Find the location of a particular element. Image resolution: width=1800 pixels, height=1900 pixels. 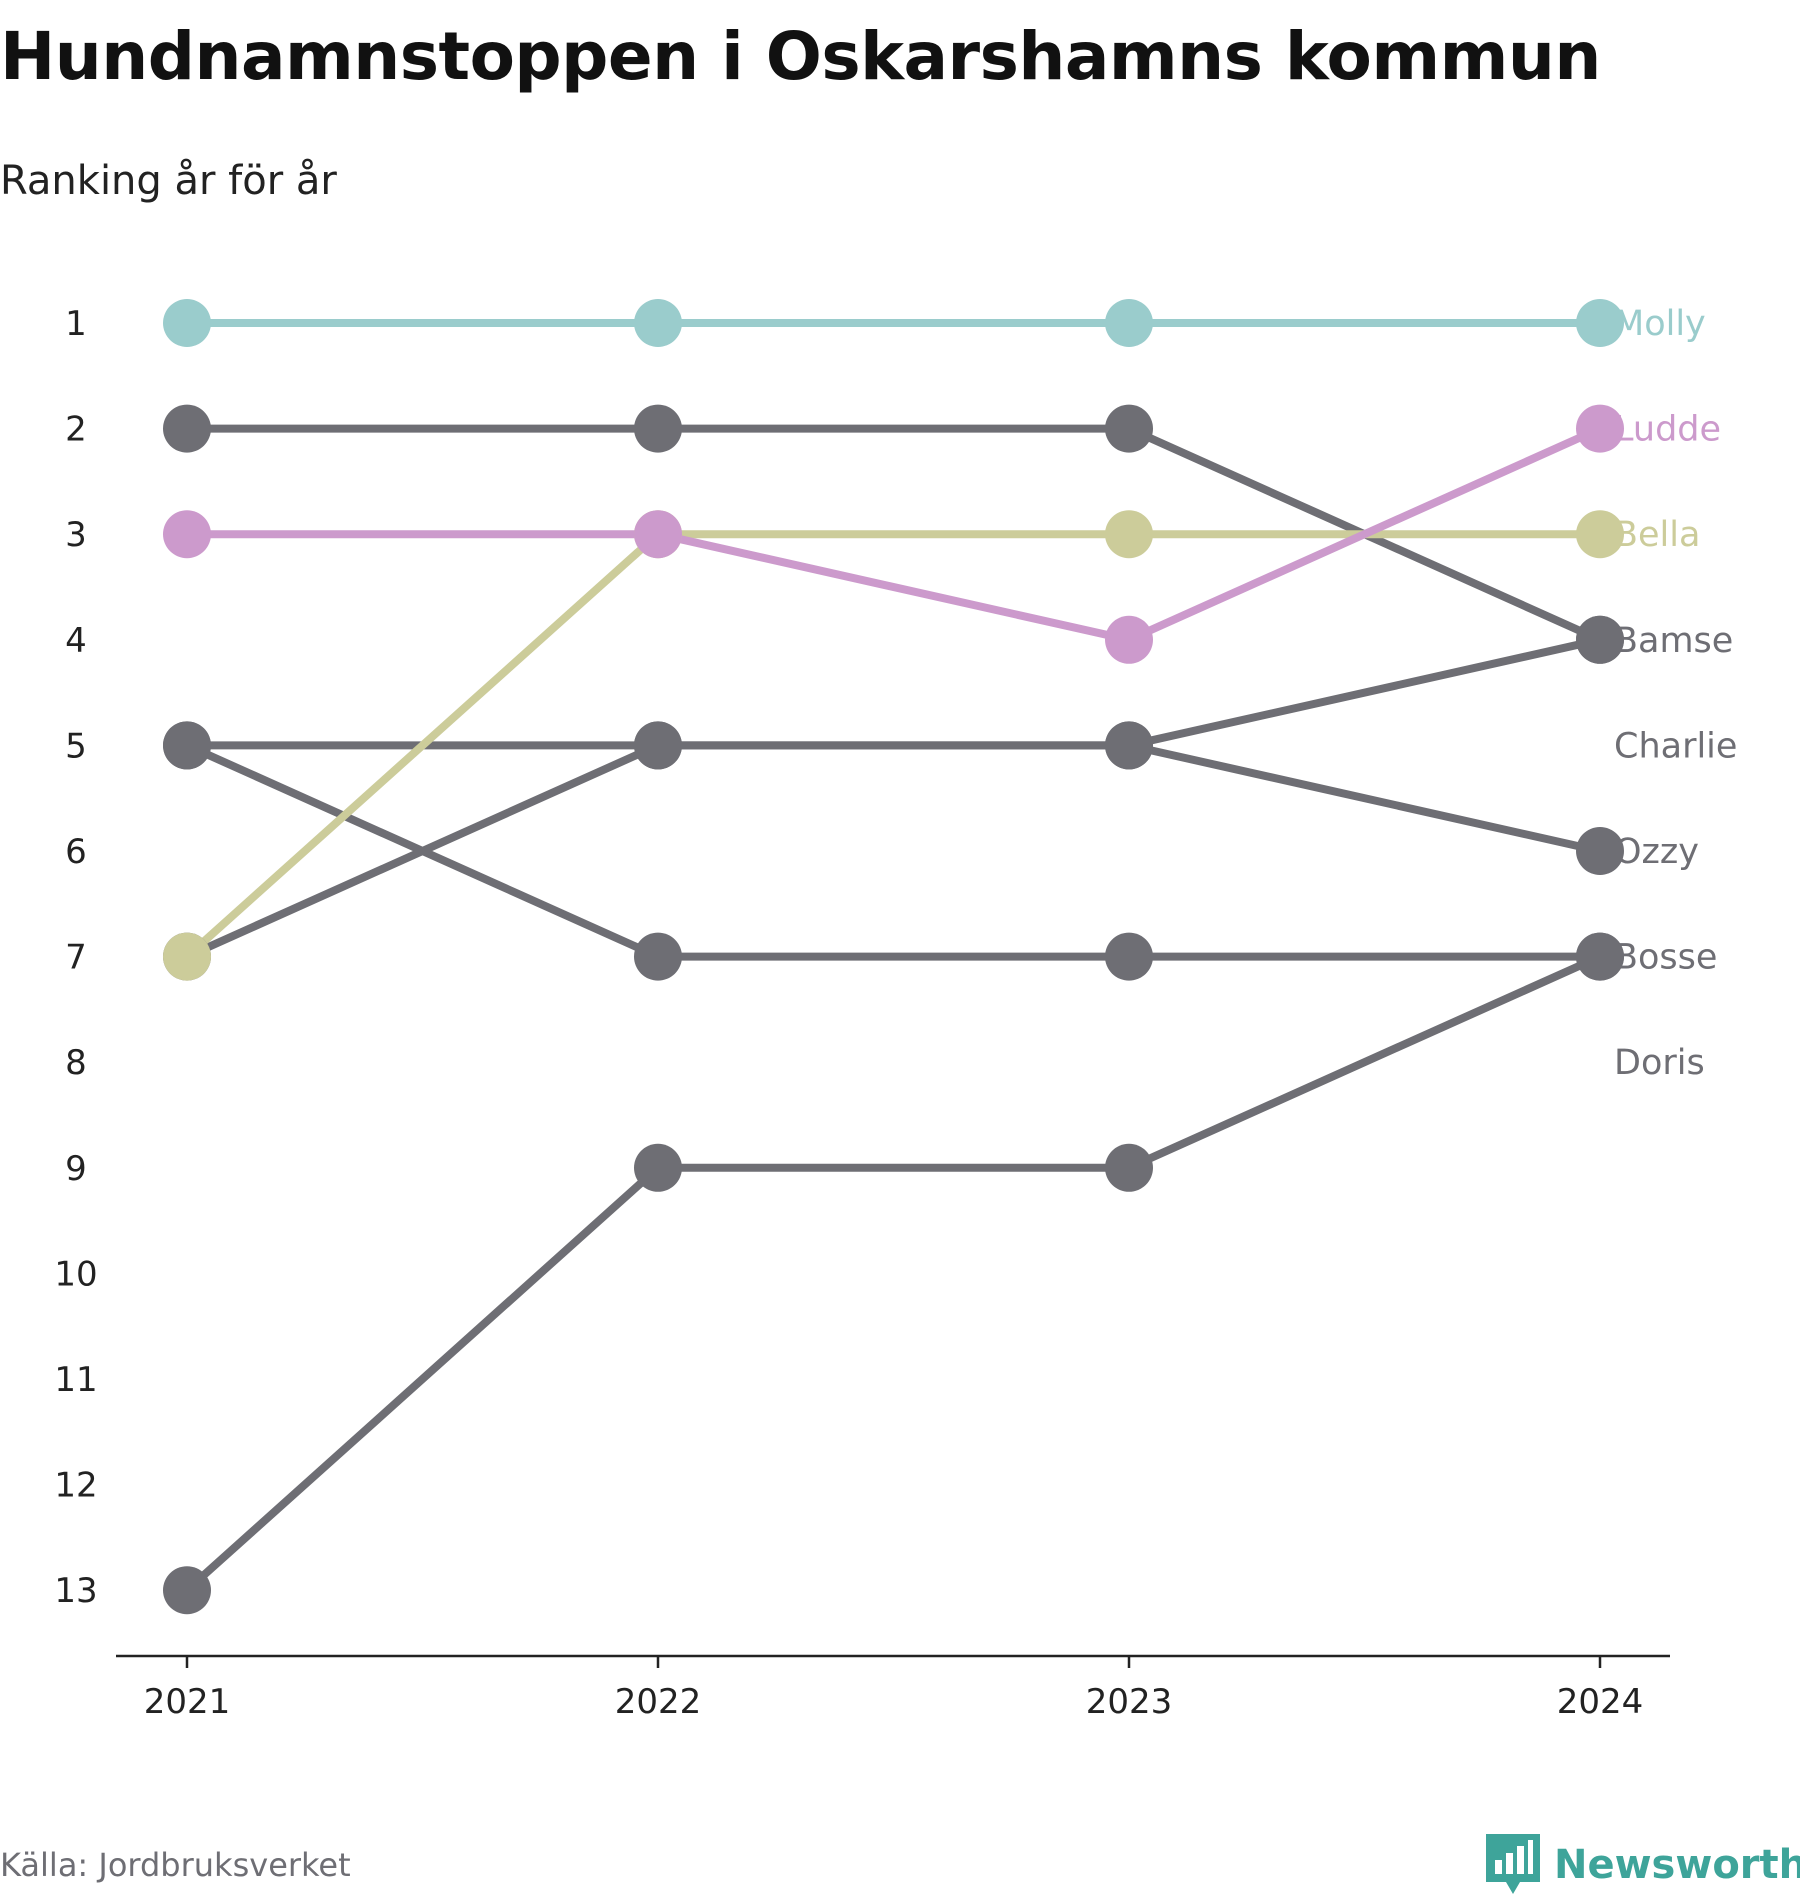

y-tick-label: 12 is located at coordinates (75, 1486).